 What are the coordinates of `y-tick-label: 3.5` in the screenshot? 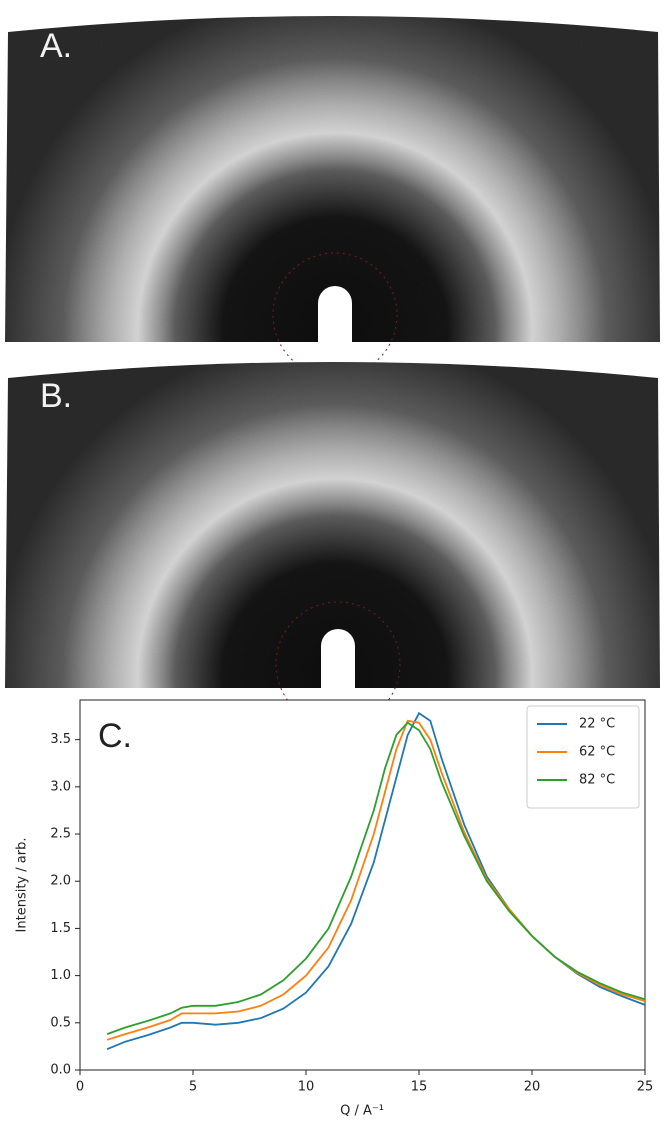 It's located at (60, 739).